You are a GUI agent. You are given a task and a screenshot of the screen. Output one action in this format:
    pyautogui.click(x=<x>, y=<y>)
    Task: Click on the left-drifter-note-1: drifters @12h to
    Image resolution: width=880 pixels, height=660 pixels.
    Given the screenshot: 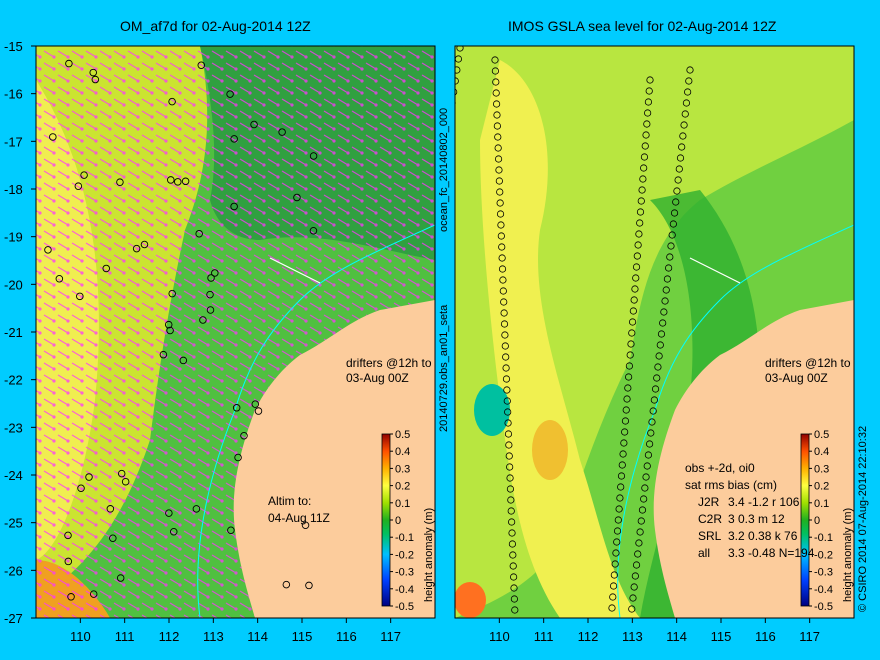 What is the action you would take?
    pyautogui.click(x=389, y=363)
    